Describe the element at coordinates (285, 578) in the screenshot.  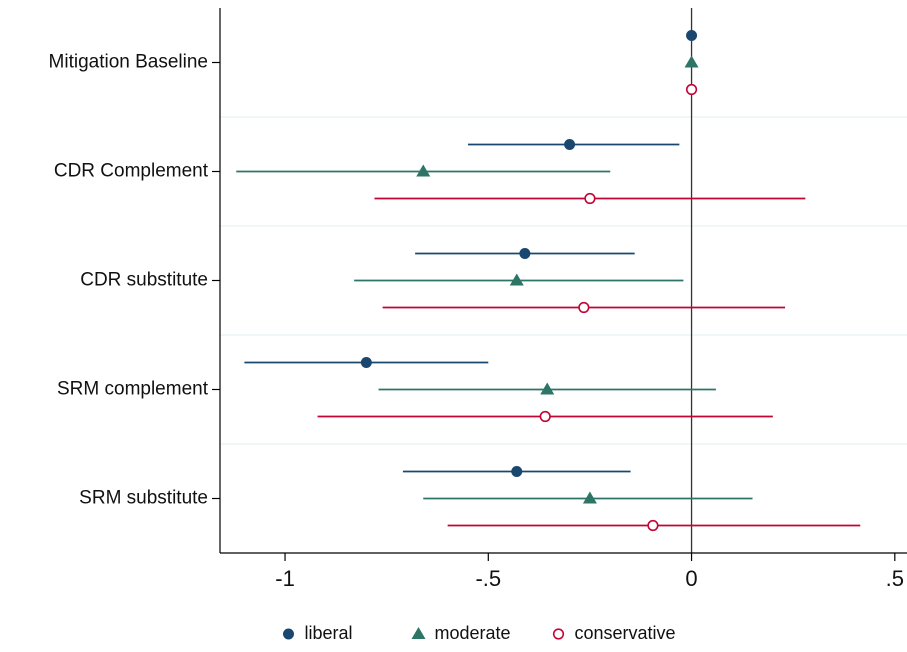
I see `x-tick-label: -1` at that location.